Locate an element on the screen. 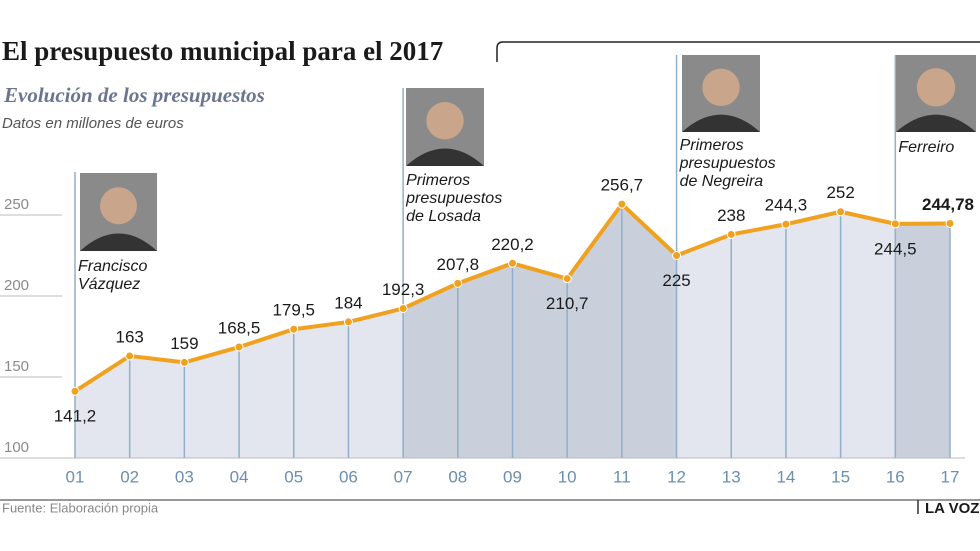 This screenshot has width=980, height=551. annotation-text: de Losada is located at coordinates (443, 216).